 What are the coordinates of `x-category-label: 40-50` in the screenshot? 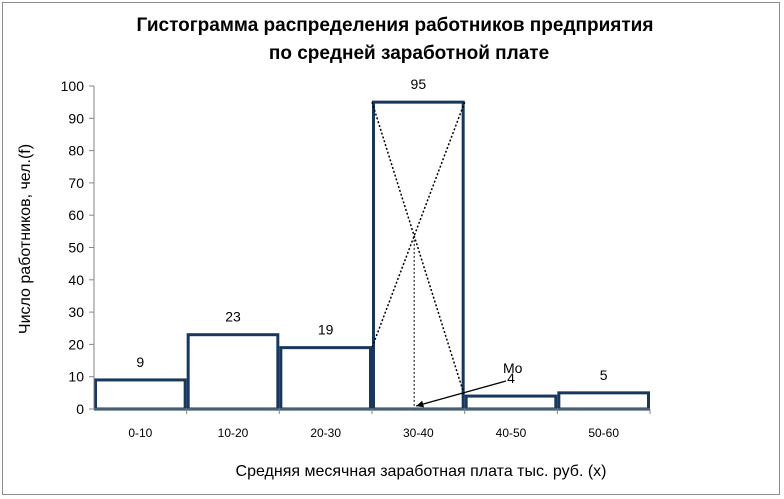 It's located at (511, 433).